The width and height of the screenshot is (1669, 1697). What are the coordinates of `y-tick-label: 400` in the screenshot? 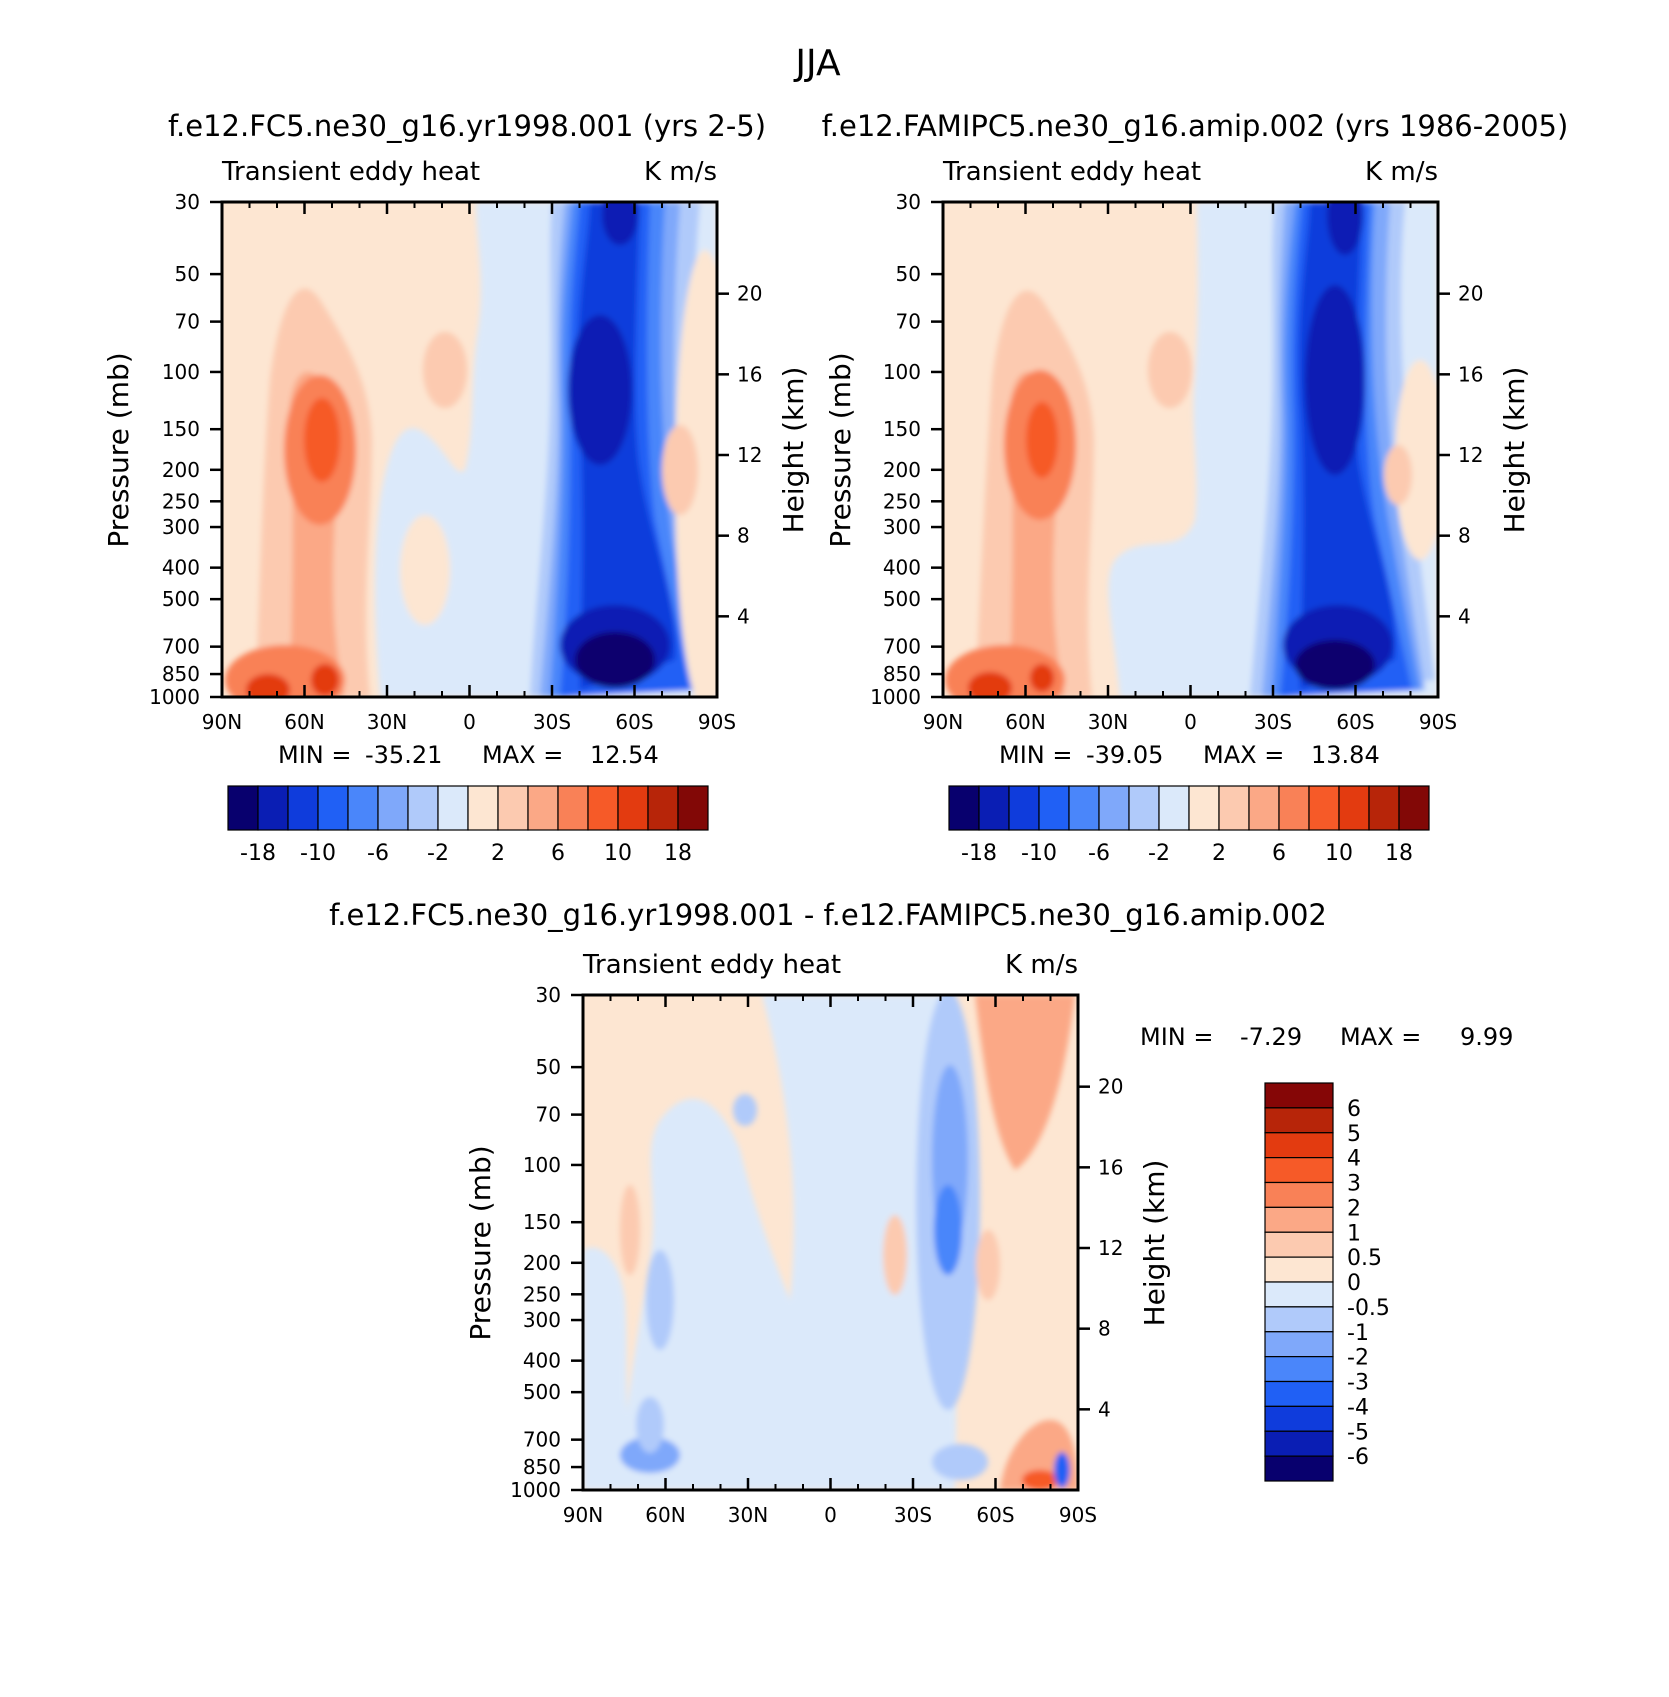 It's located at (181, 568).